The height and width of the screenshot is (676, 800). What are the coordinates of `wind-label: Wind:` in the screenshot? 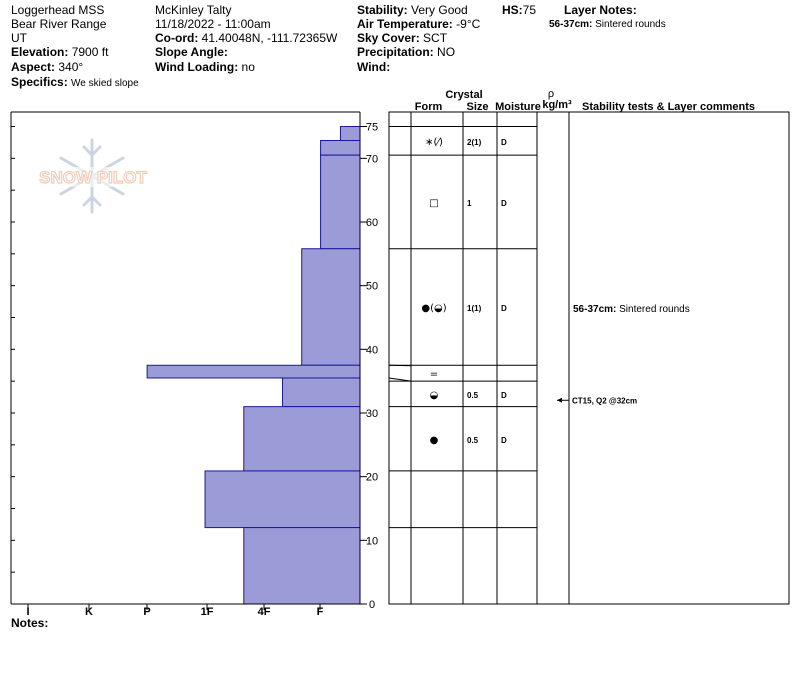 It's located at (374, 67).